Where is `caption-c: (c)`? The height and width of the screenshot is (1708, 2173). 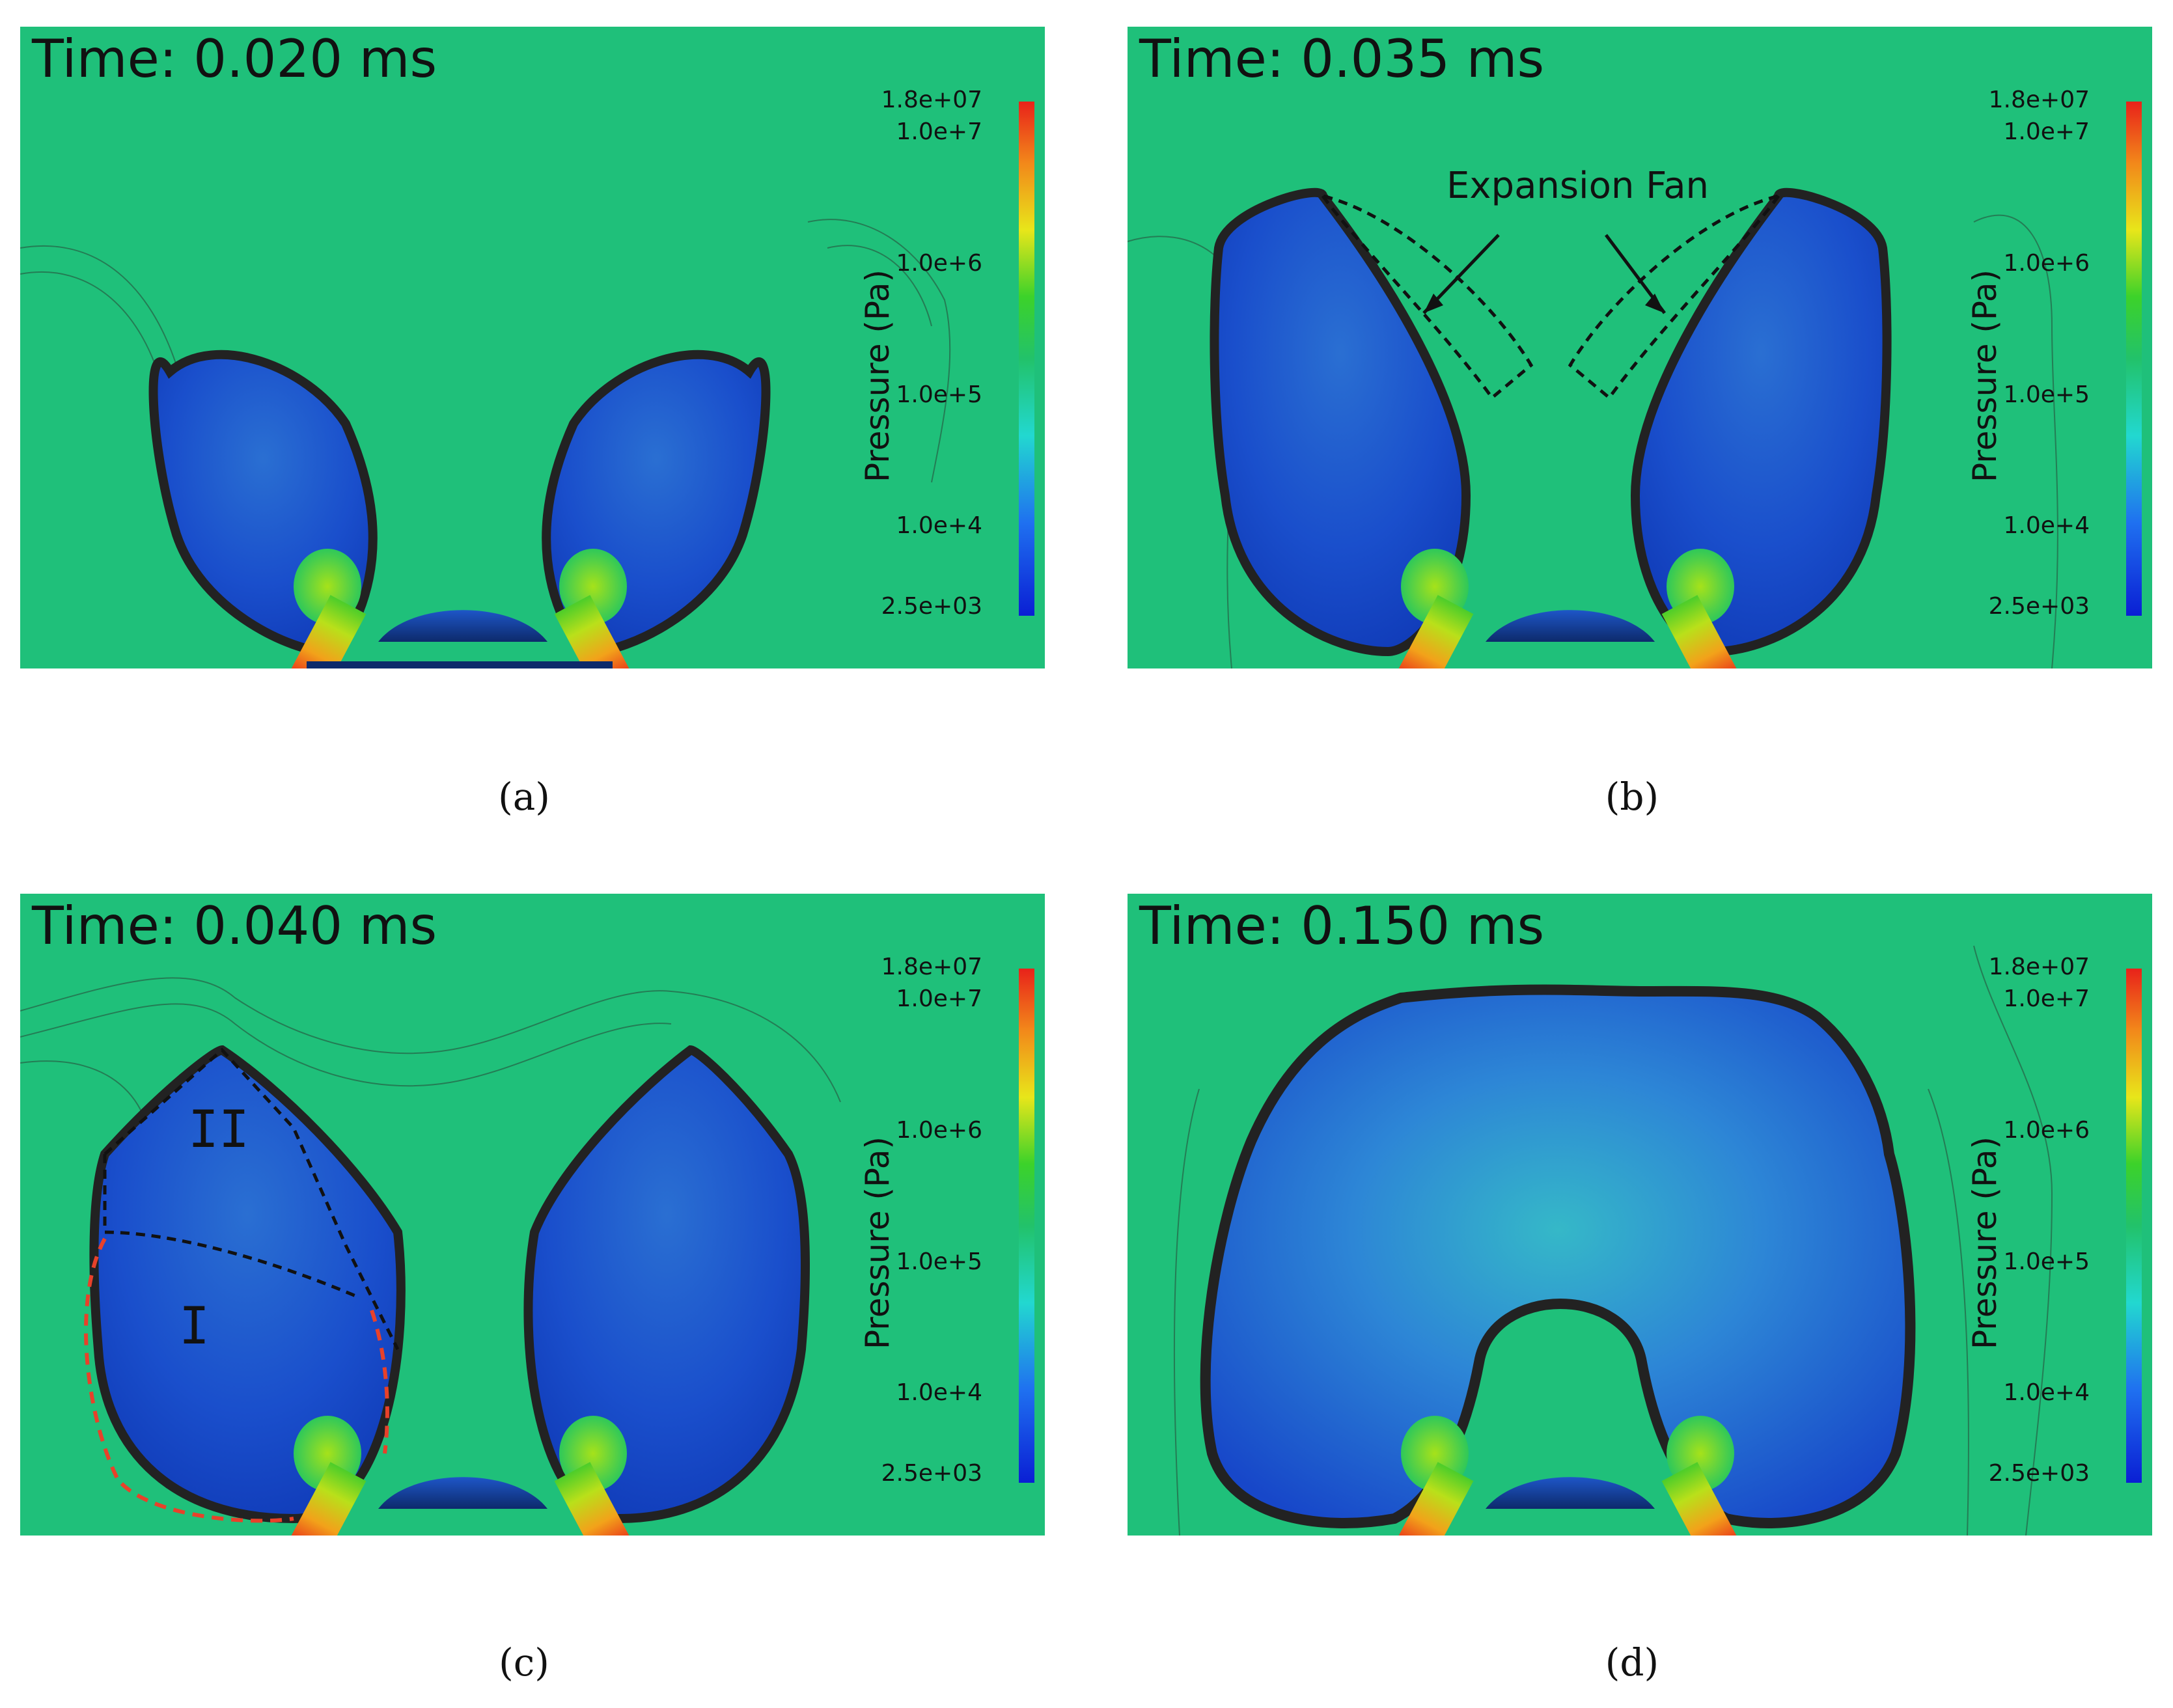
caption-c: (c) is located at coordinates (524, 1662).